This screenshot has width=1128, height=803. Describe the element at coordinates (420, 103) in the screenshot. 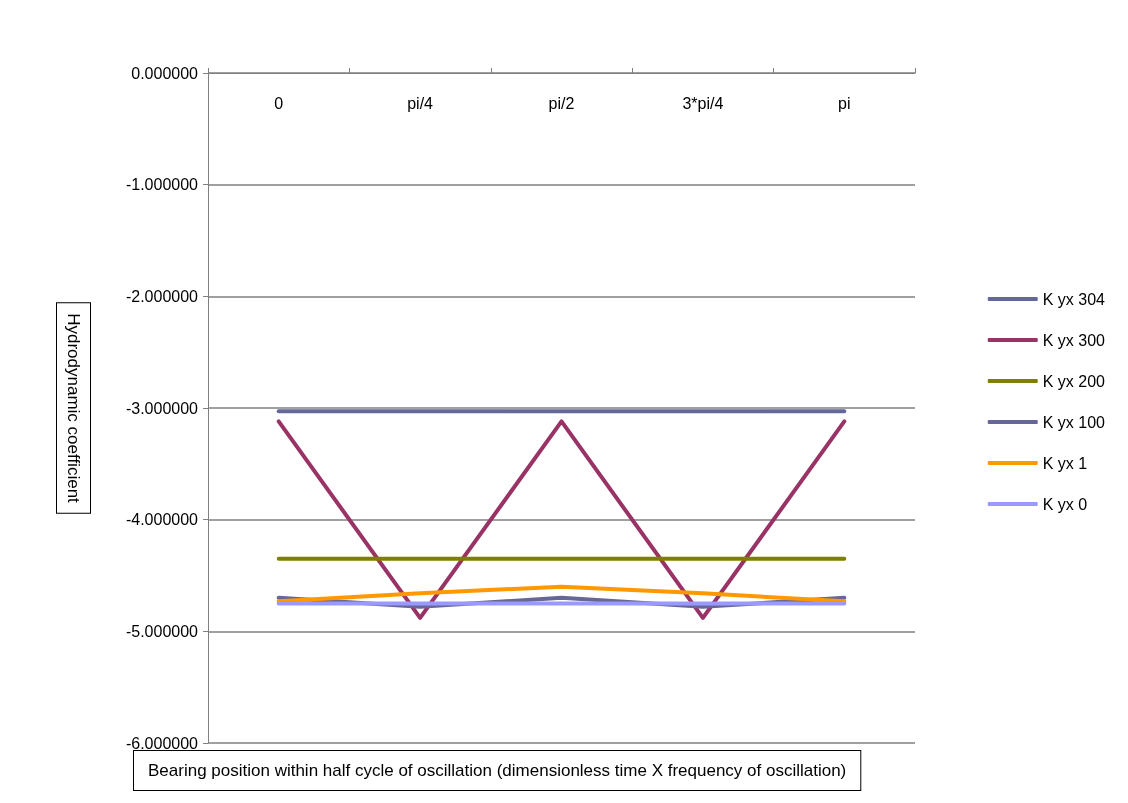

I see `x-tick-label: pi/4` at that location.